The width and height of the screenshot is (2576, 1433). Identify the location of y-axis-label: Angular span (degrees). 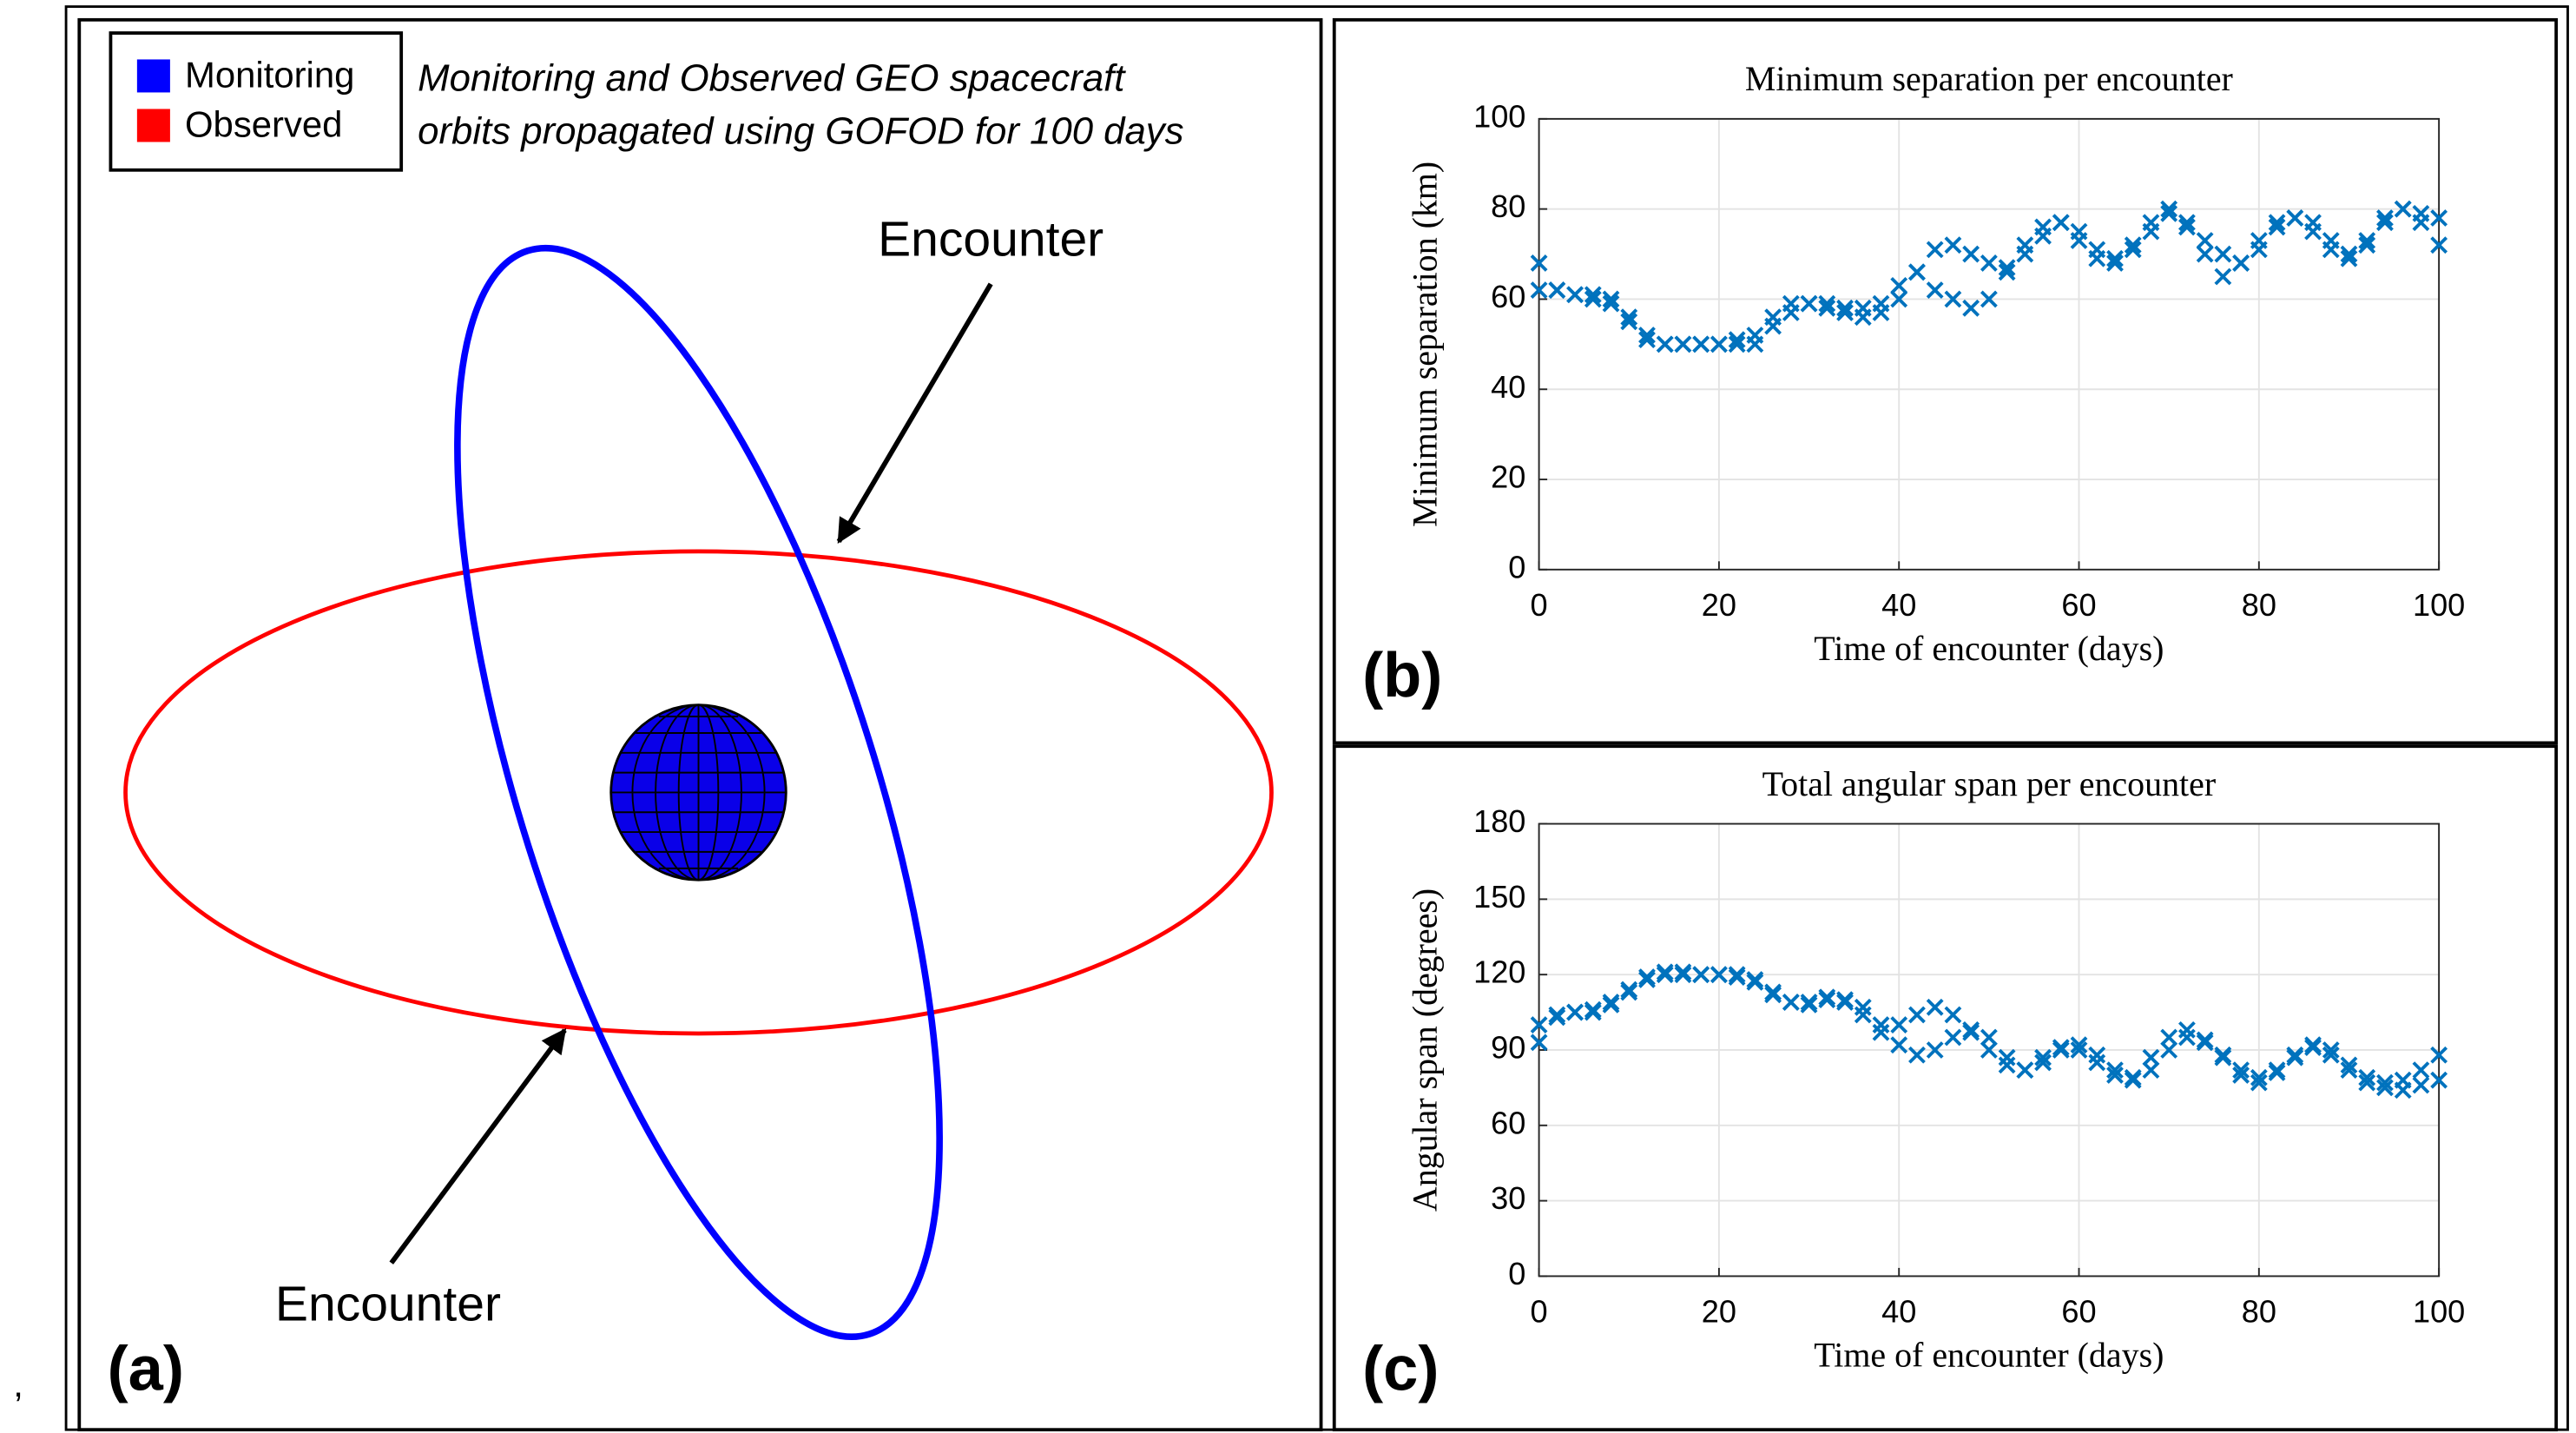
(1424, 1050).